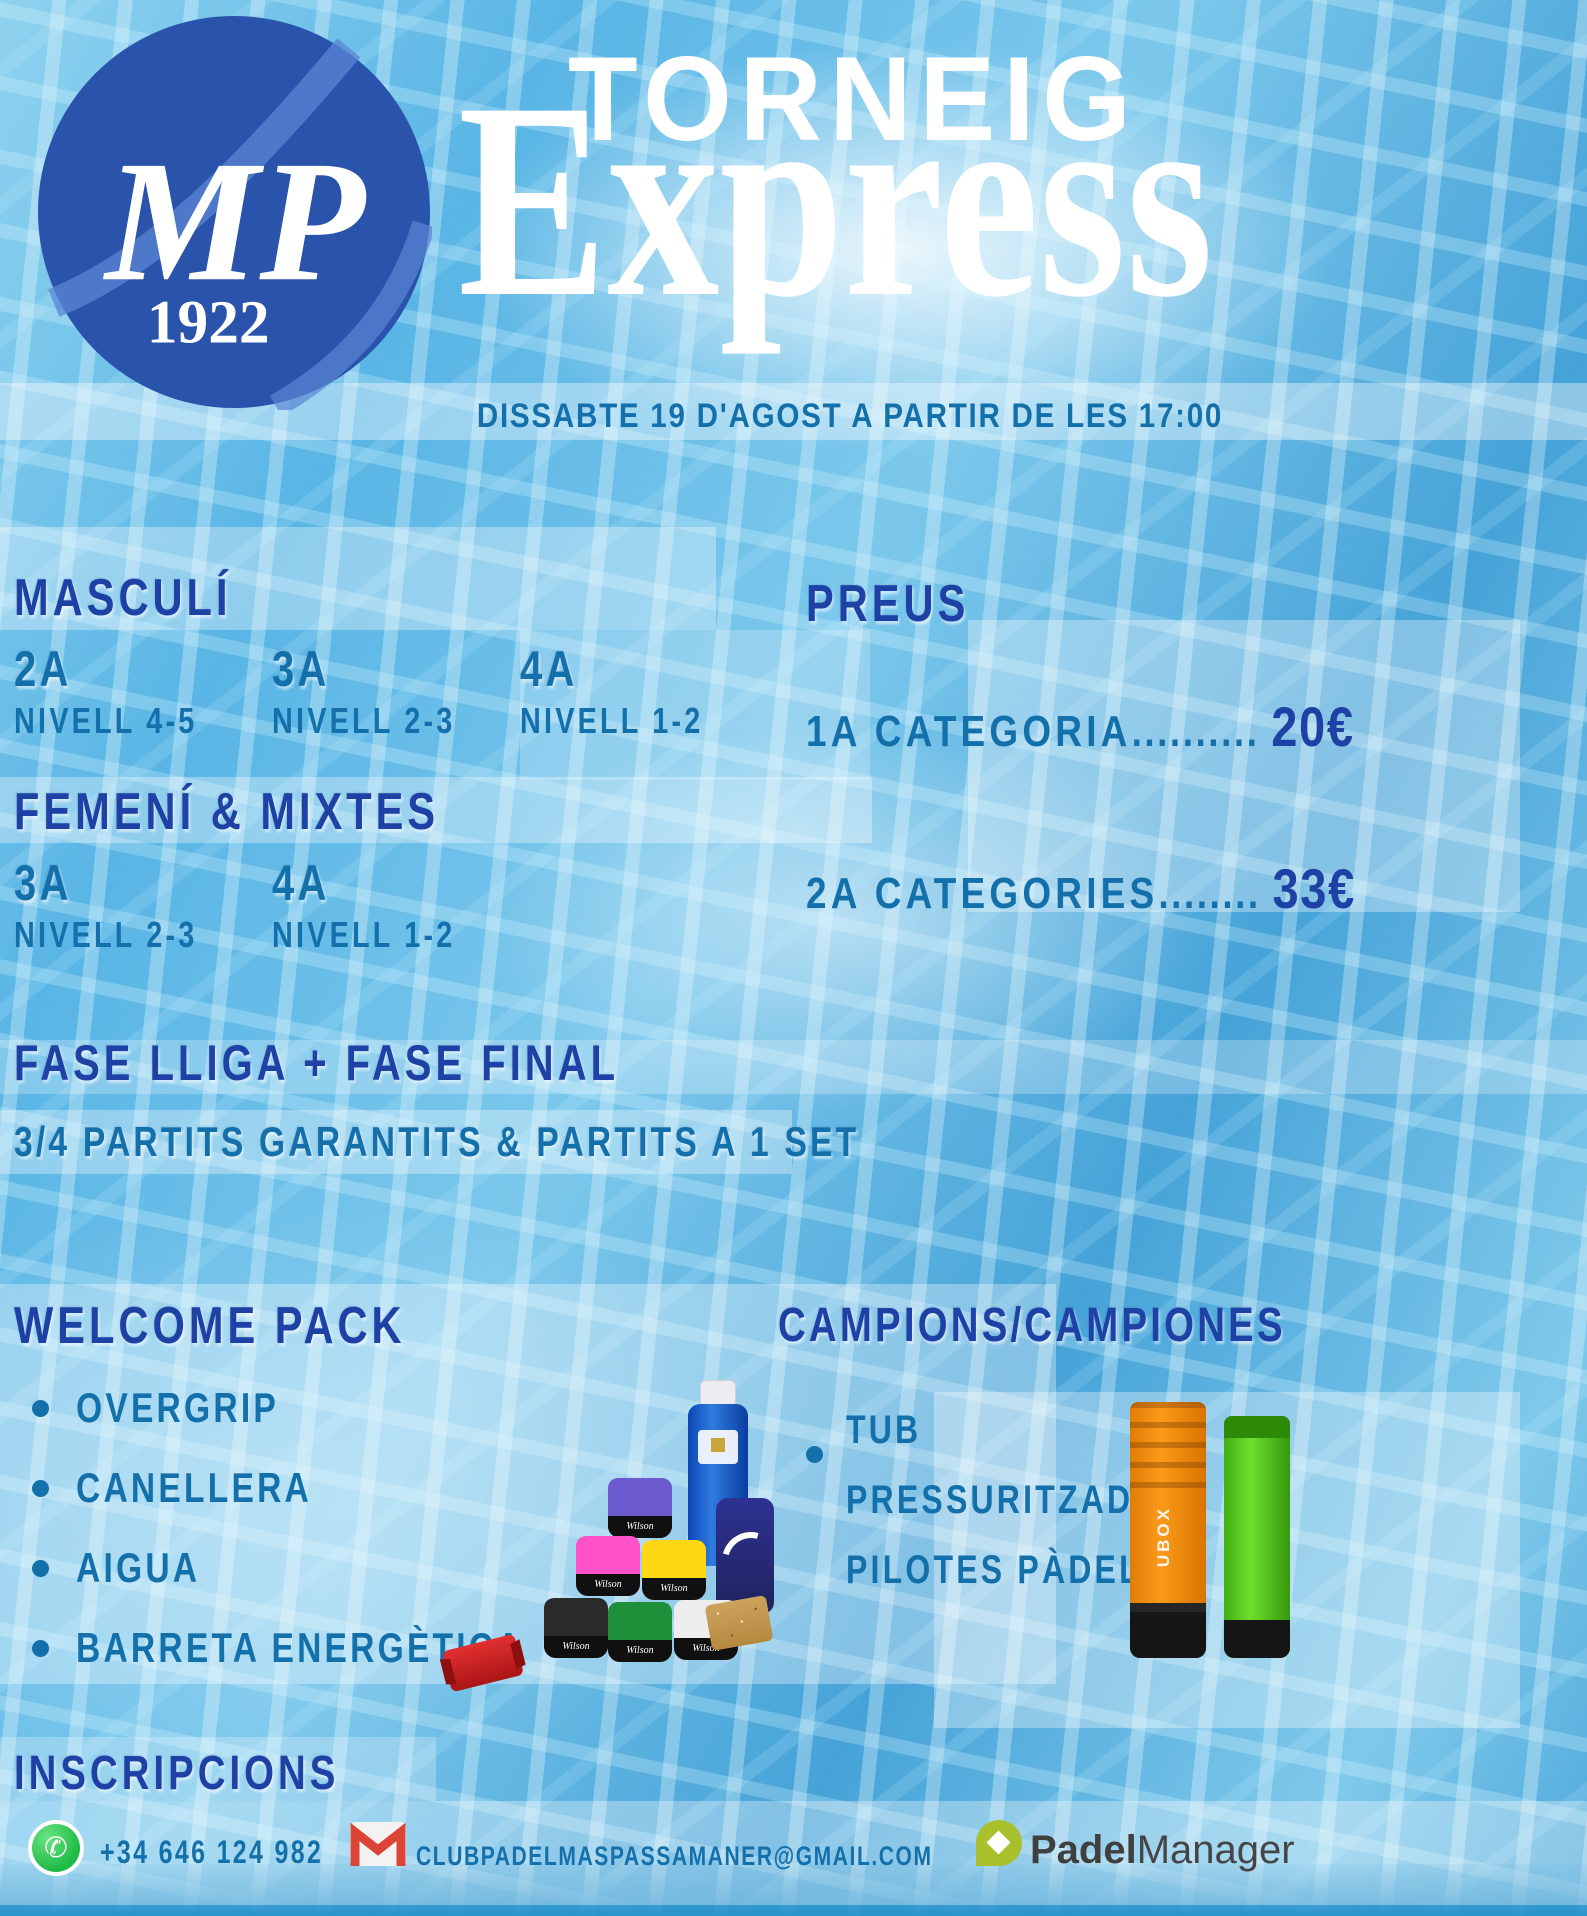  What do you see at coordinates (576, 1628) in the screenshot?
I see `overgrip-roll-black: Wilson` at bounding box center [576, 1628].